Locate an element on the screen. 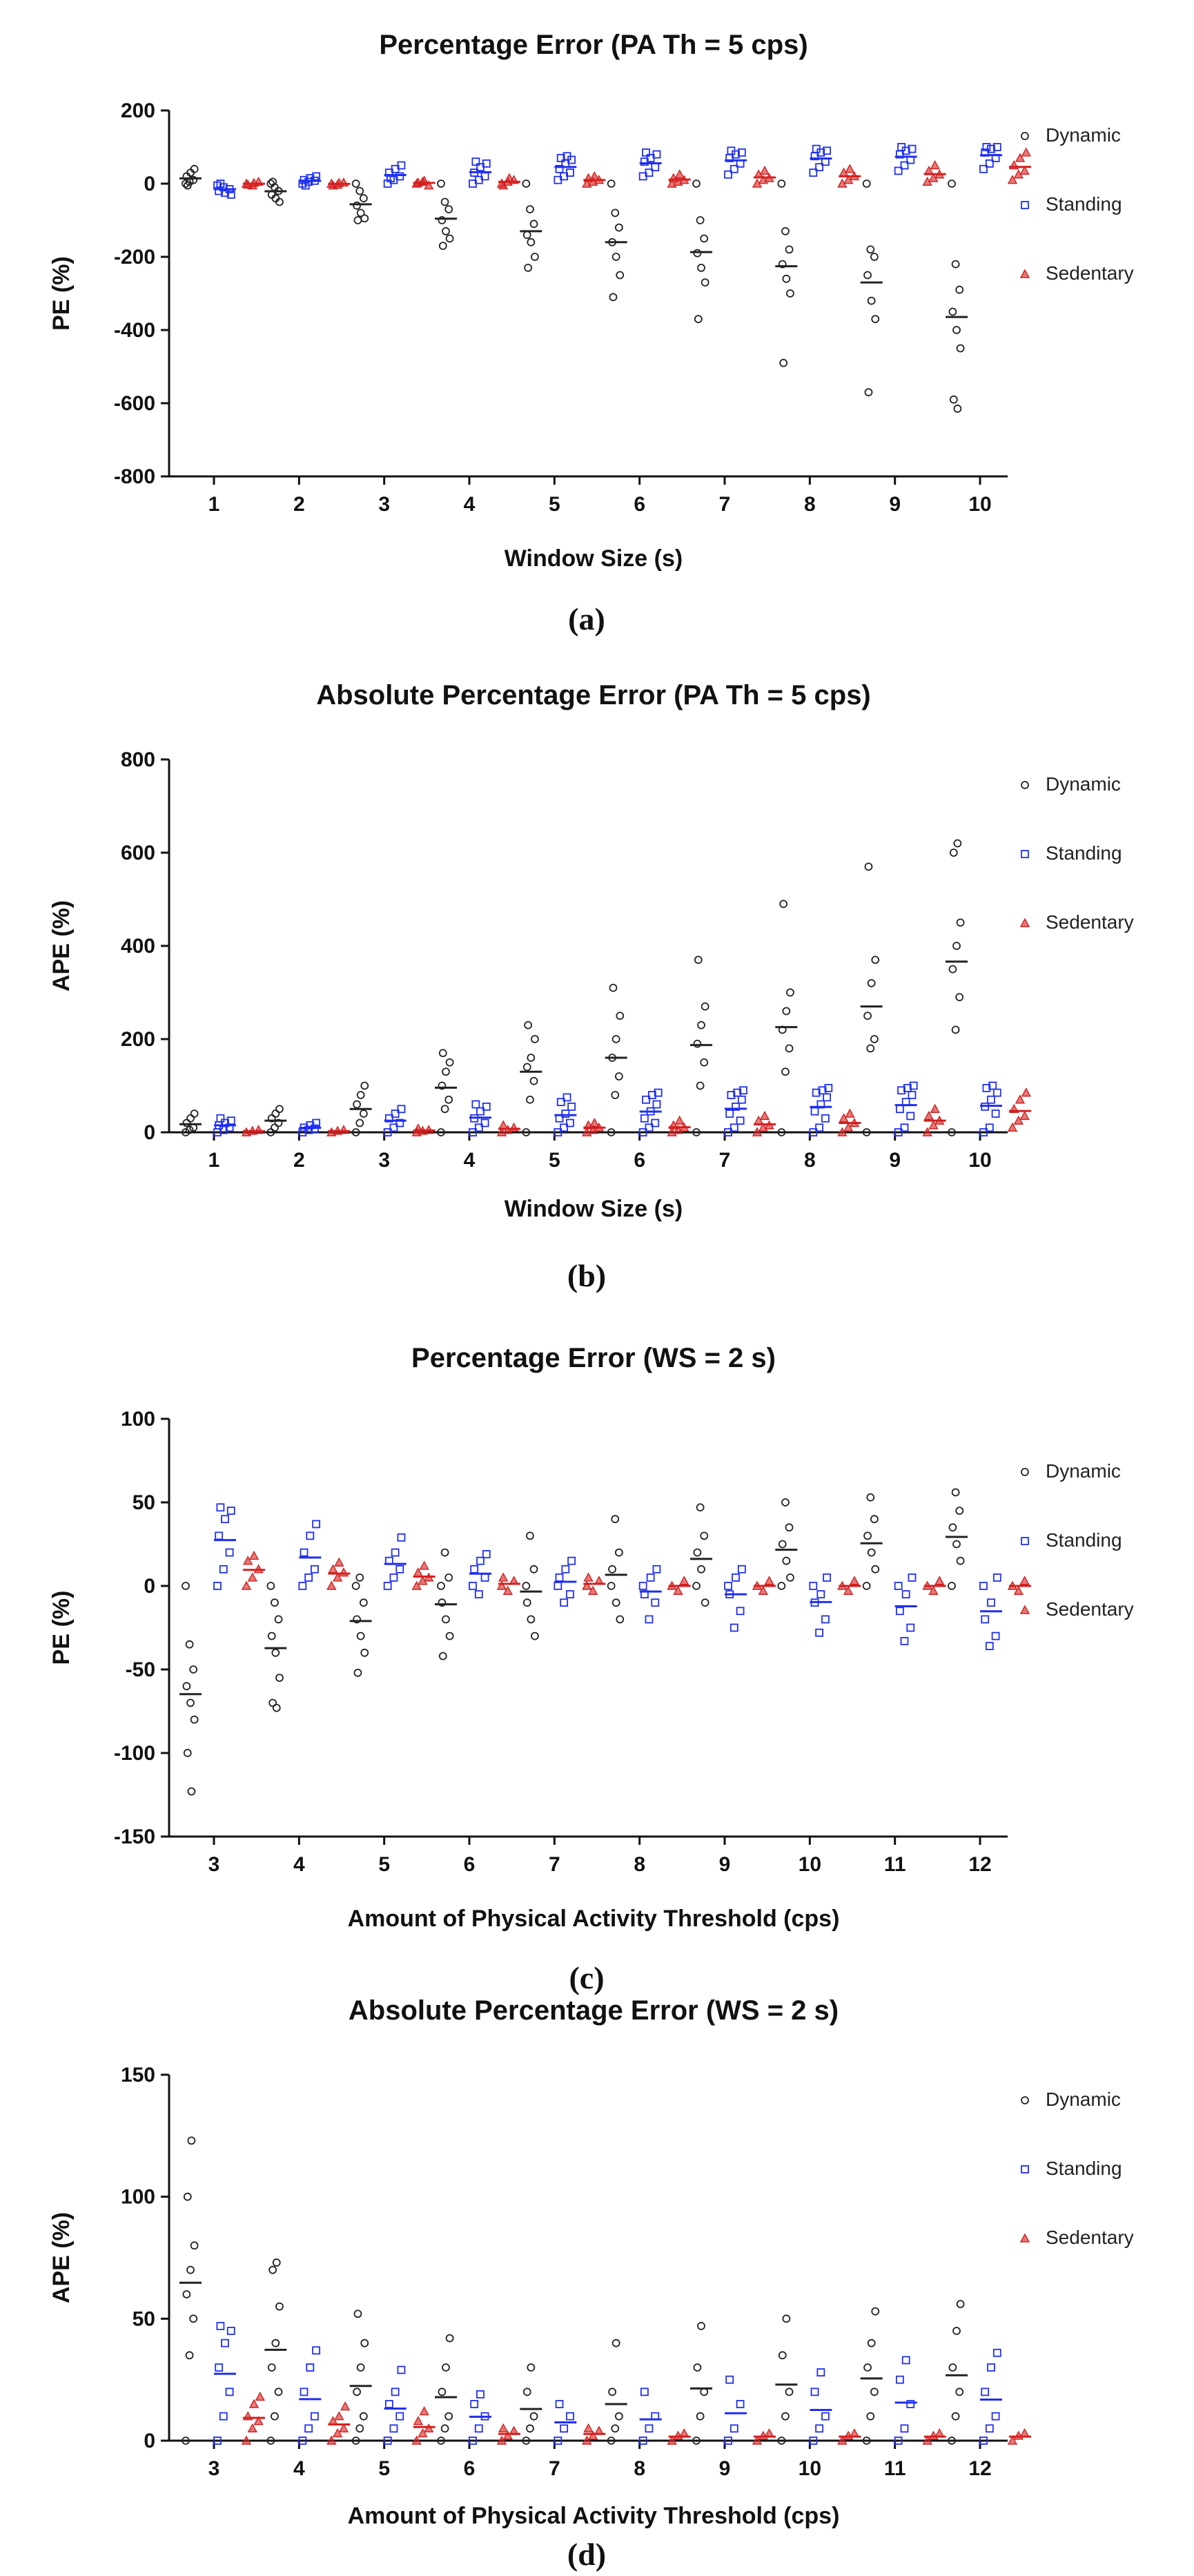  x-tick-label: 6 is located at coordinates (470, 1864).